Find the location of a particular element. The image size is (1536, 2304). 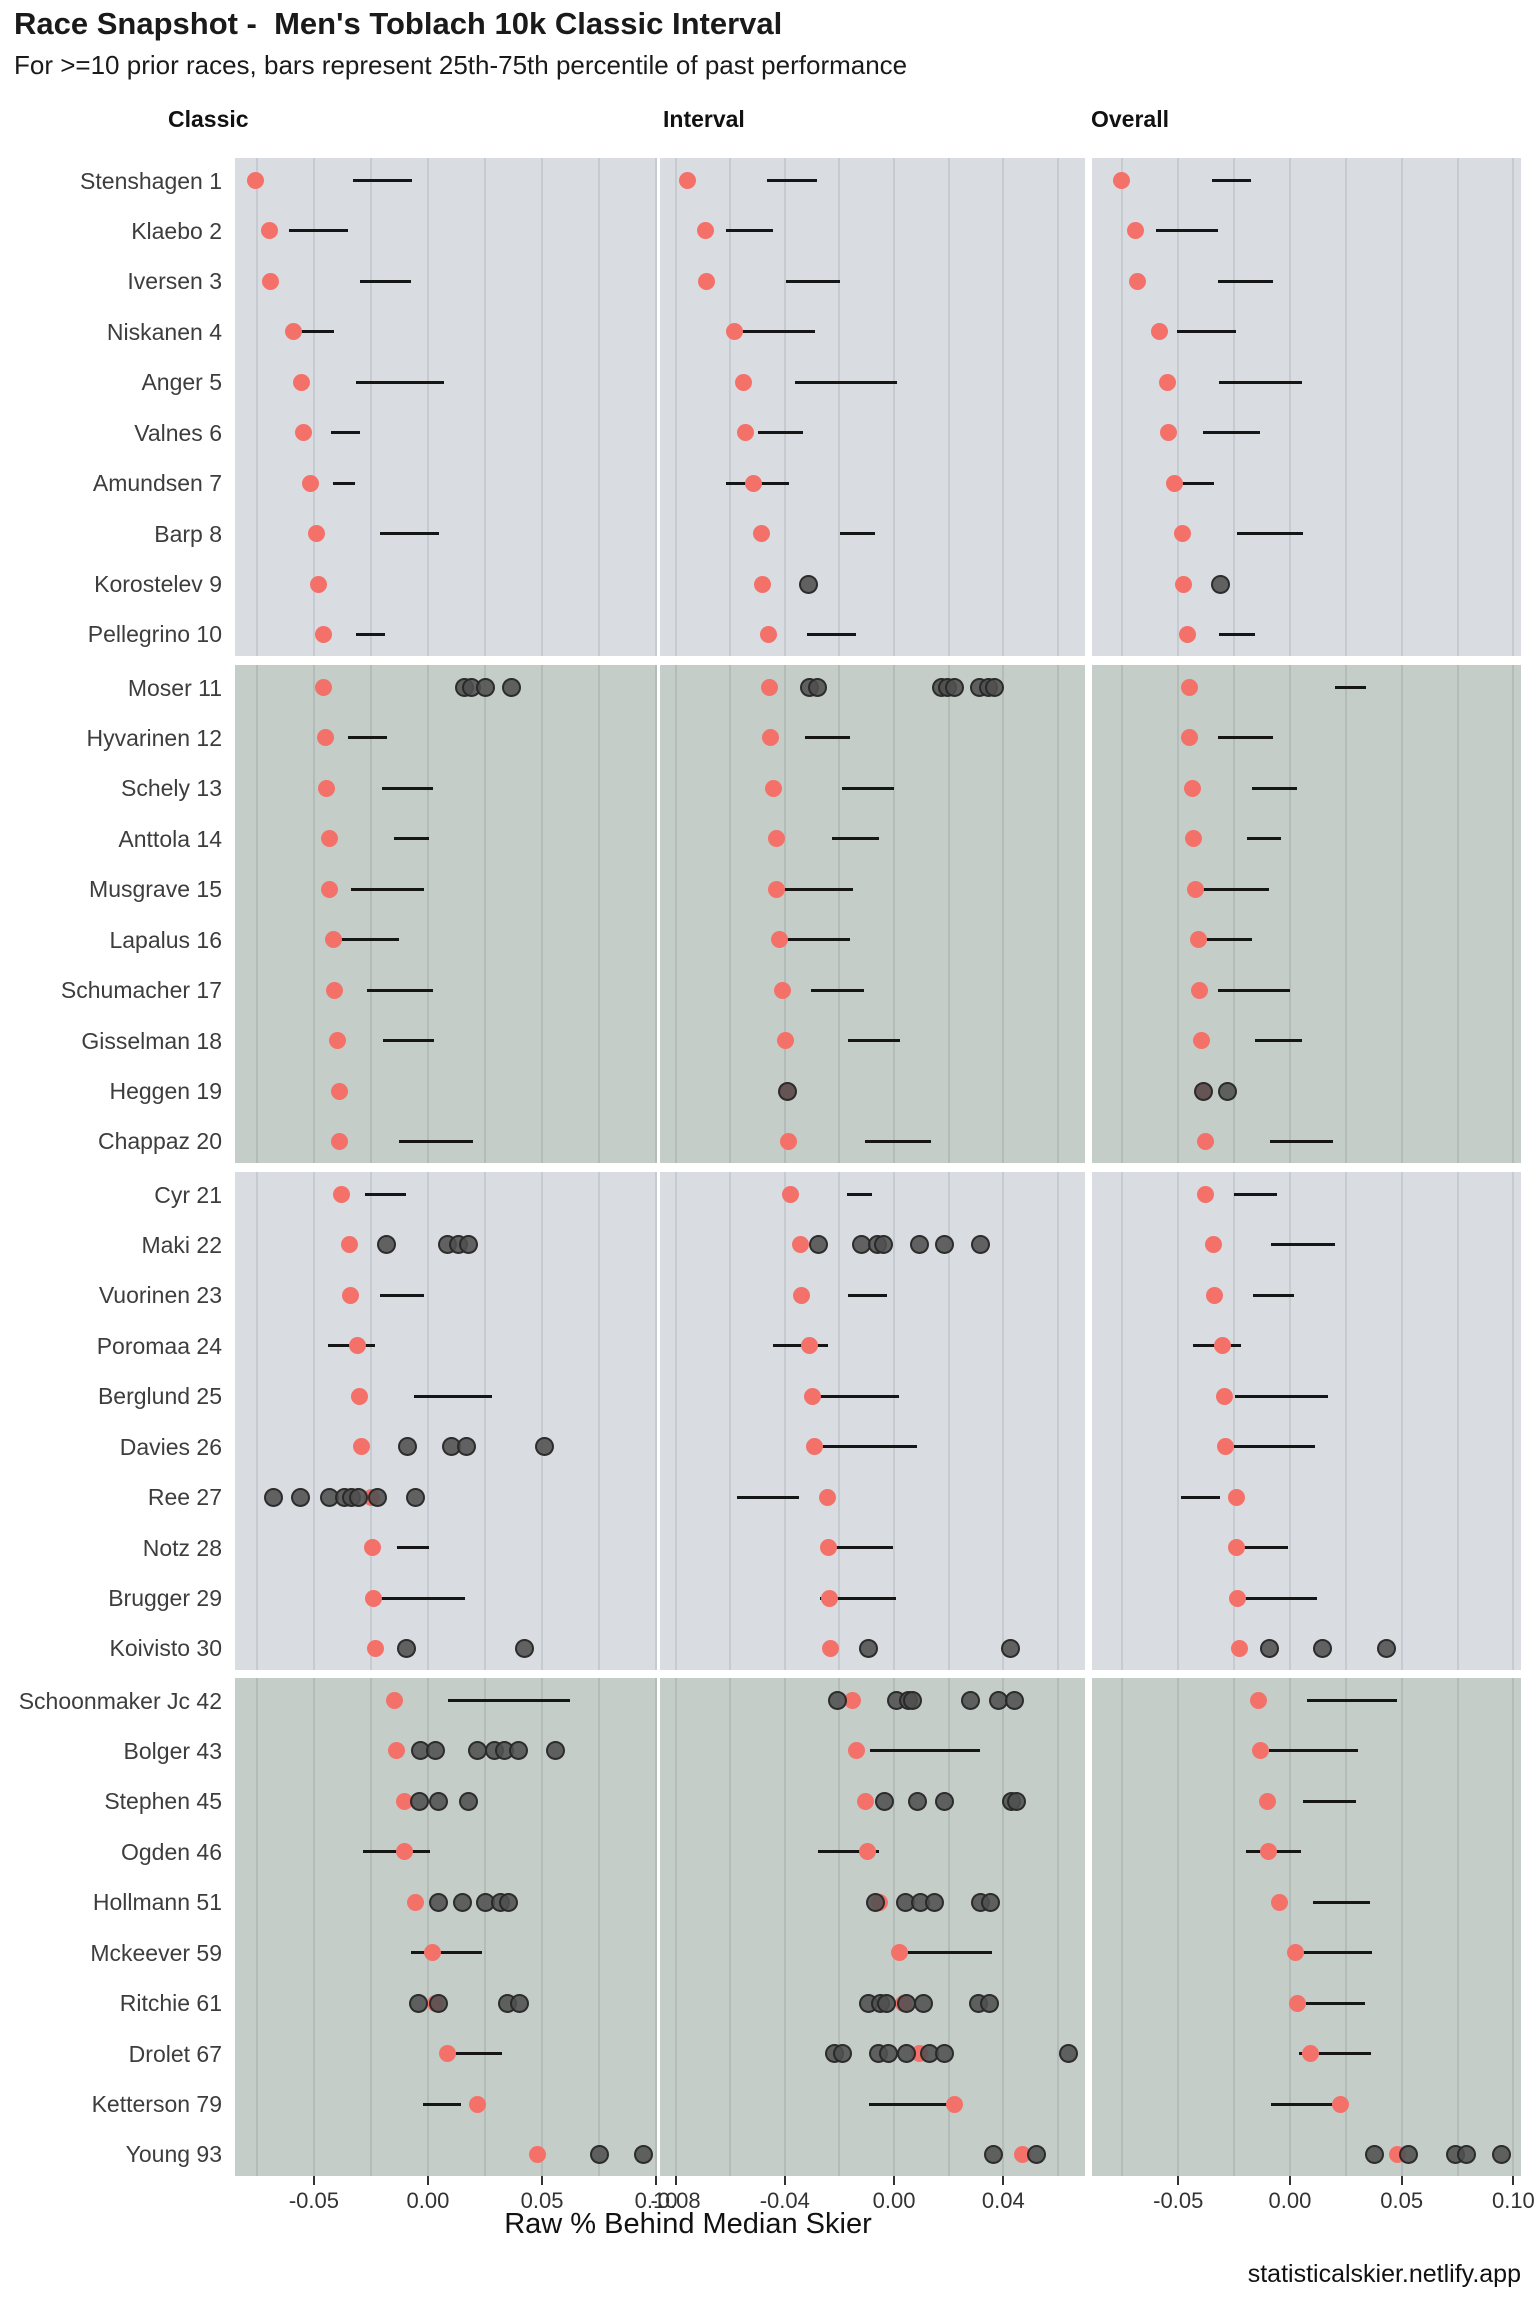

panel-overall-group1 is located at coordinates (1306, 407).